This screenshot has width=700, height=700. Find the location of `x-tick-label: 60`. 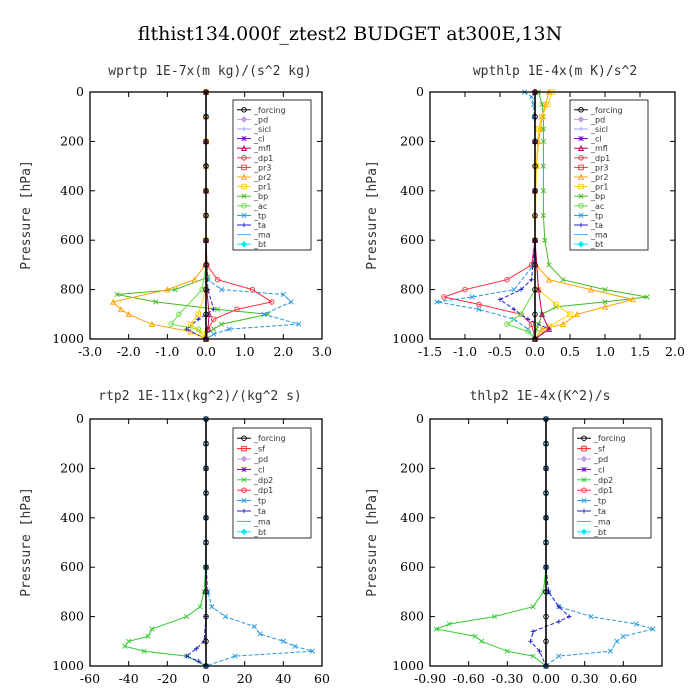

x-tick-label: 60 is located at coordinates (322, 678).